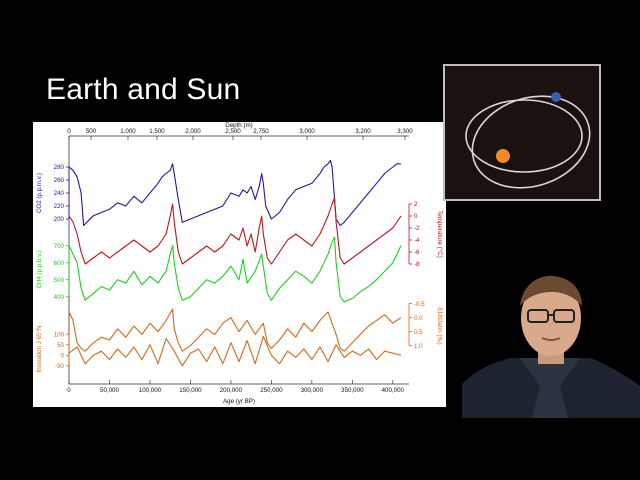 Image resolution: width=640 pixels, height=480 pixels. What do you see at coordinates (418, 332) in the screenshot?
I see `y-tick-label-d18o: 0.5` at bounding box center [418, 332].